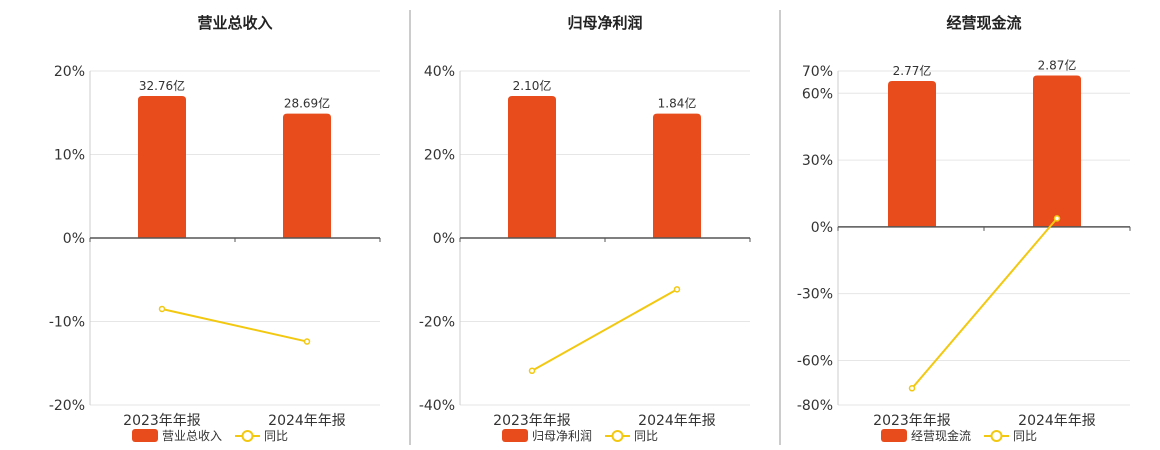 The image size is (1160, 450). Describe the element at coordinates (941, 435) in the screenshot. I see `legend-bar-label: 经营现金流` at that location.